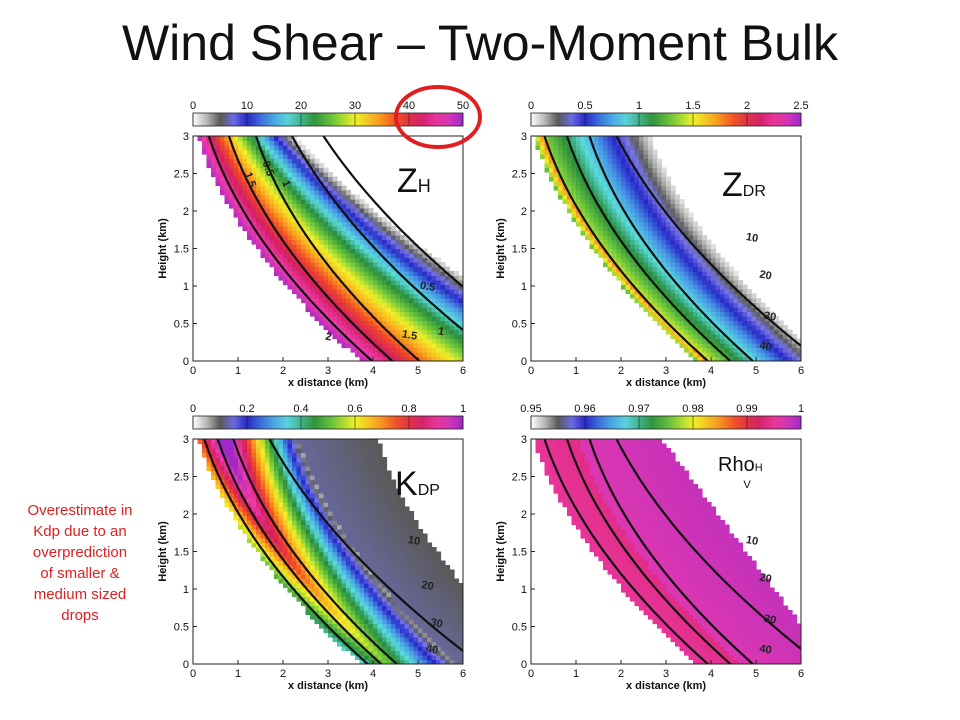 This screenshot has height=720, width=960. What do you see at coordinates (432, 650) in the screenshot?
I see `contour-label: 40` at bounding box center [432, 650].